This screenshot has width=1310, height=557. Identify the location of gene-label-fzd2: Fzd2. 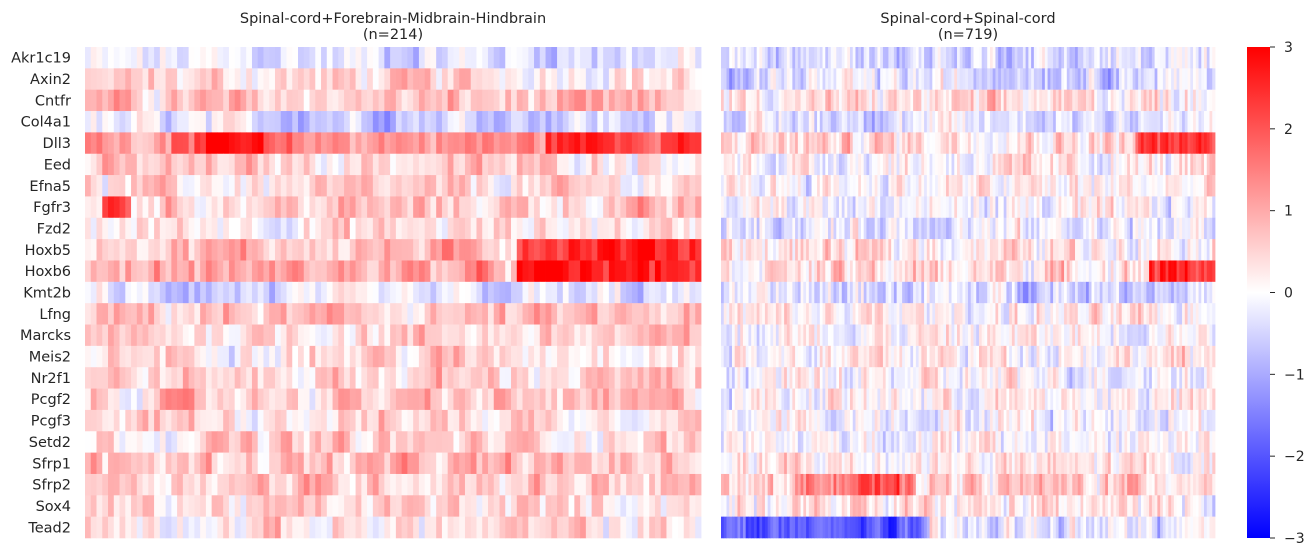
(54, 229).